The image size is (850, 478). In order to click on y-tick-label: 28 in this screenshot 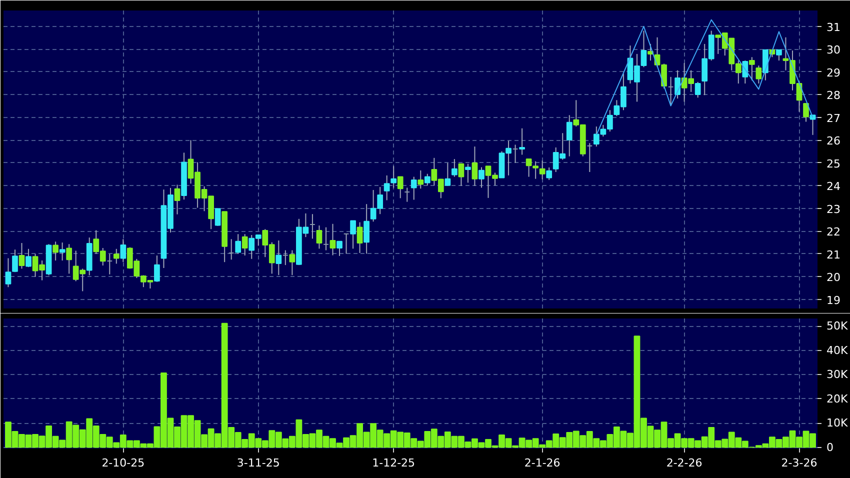, I will do `click(833, 95)`.